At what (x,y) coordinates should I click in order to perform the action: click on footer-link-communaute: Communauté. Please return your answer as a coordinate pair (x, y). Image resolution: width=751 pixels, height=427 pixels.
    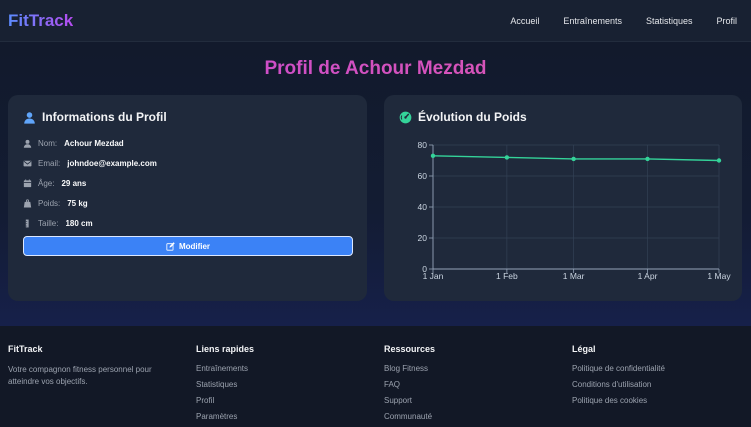
    Looking at the image, I should click on (408, 416).